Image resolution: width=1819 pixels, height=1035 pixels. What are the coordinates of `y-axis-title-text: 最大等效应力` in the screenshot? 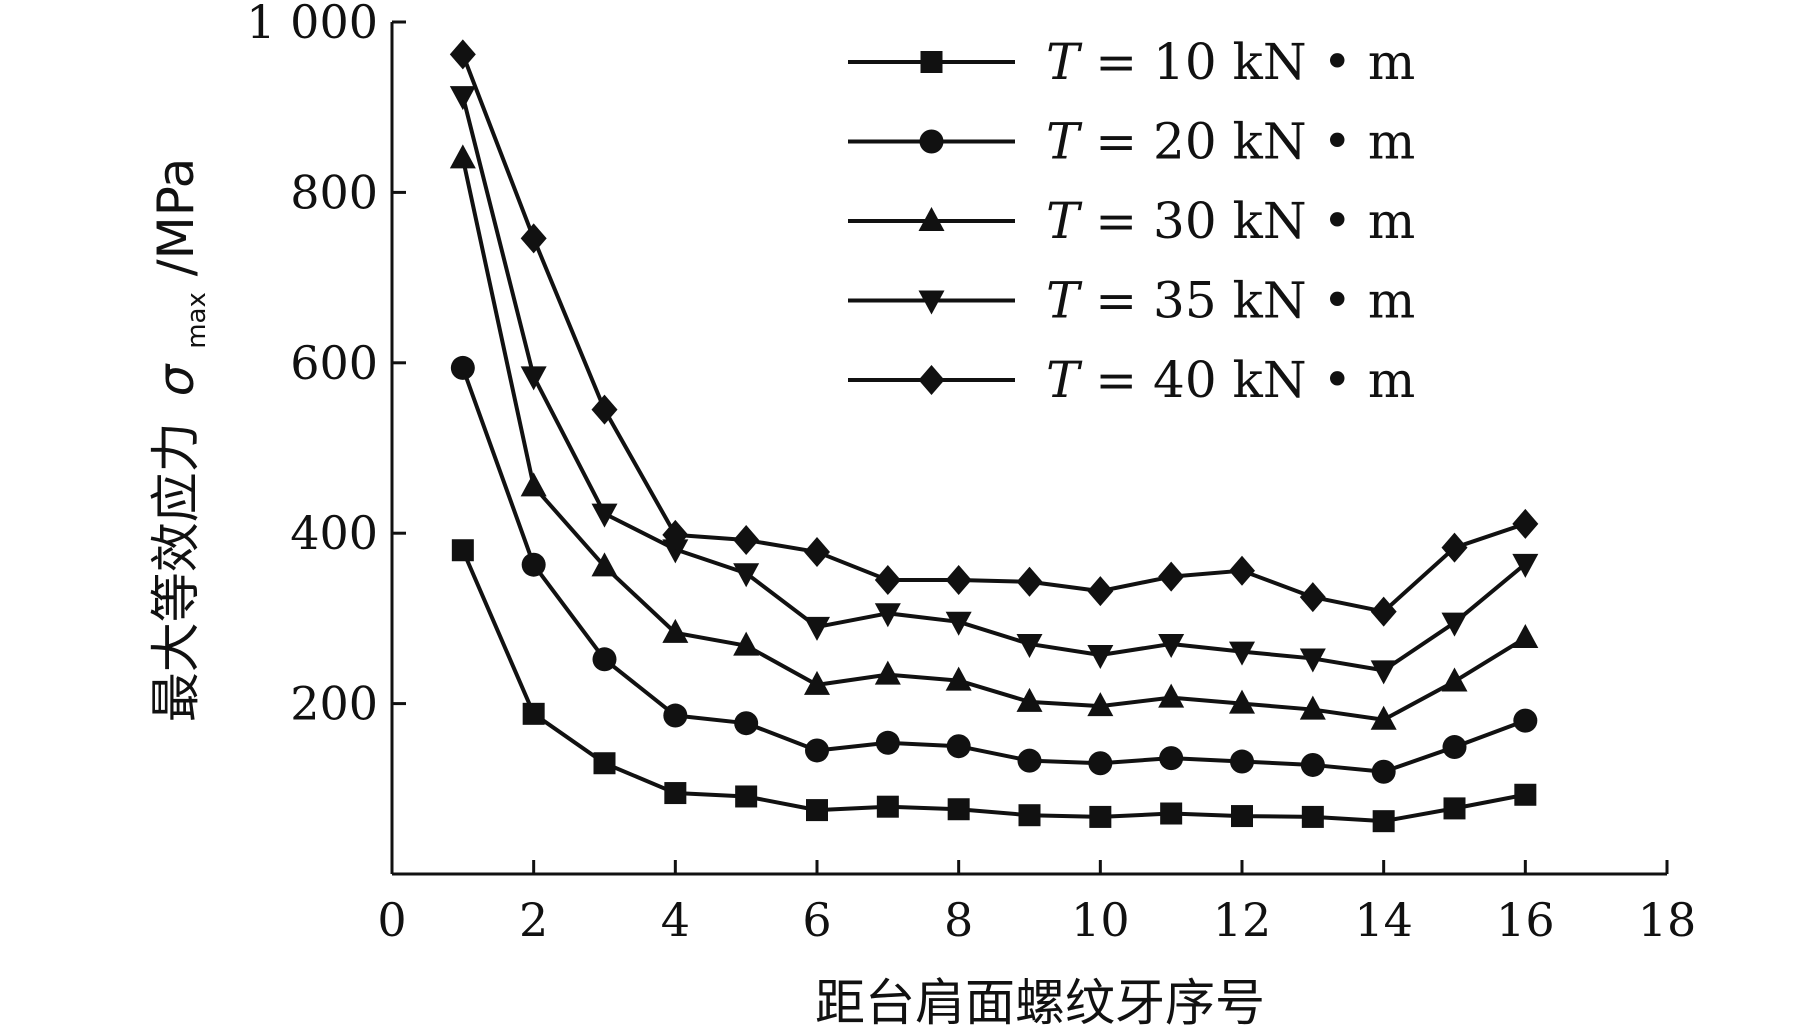 It's located at (176, 572).